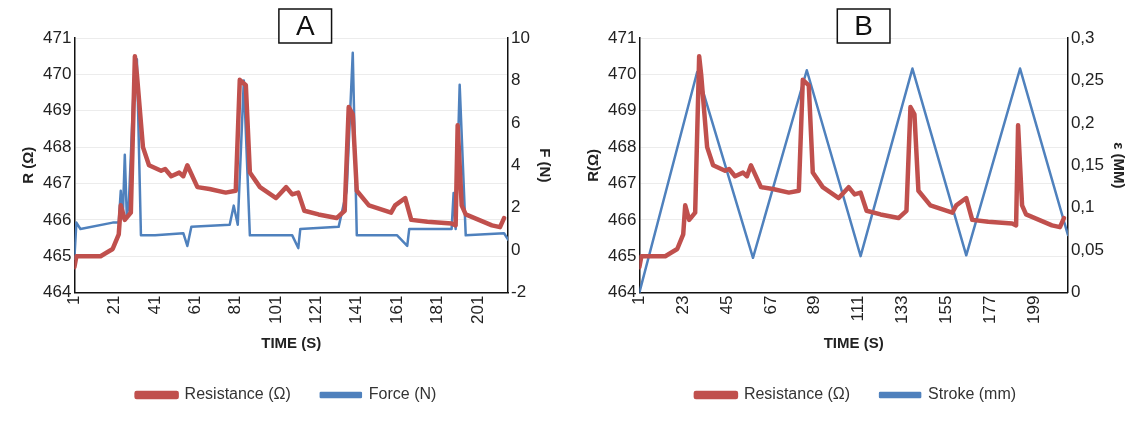  What do you see at coordinates (275, 310) in the screenshot?
I see `x-tick-label: 101` at bounding box center [275, 310].